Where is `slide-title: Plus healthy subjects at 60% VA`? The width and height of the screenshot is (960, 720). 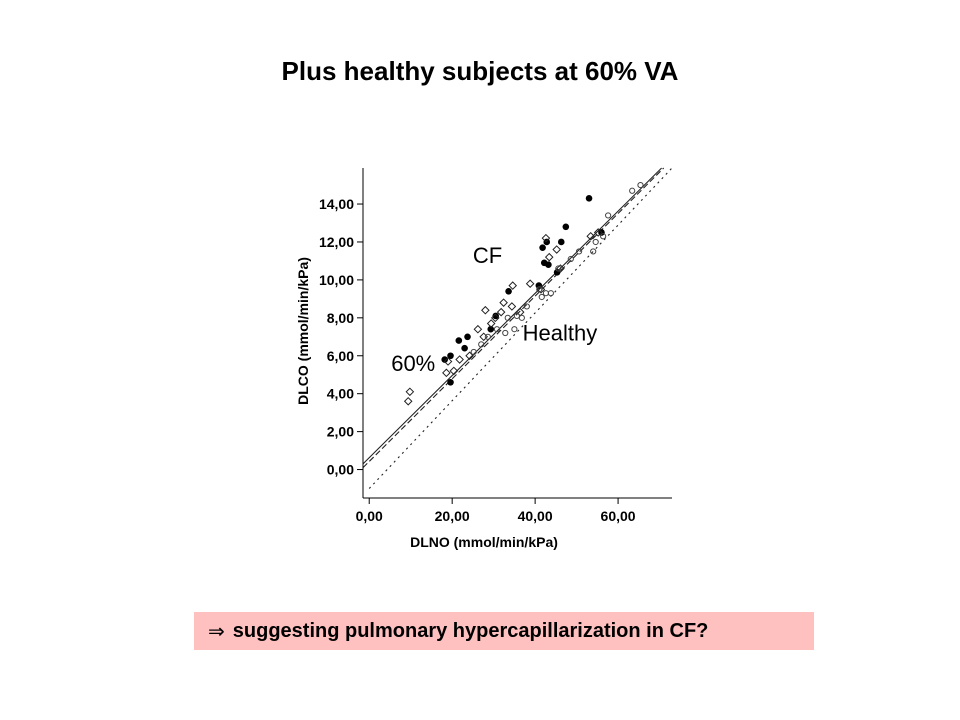 slide-title: Plus healthy subjects at 60% VA is located at coordinates (480, 71).